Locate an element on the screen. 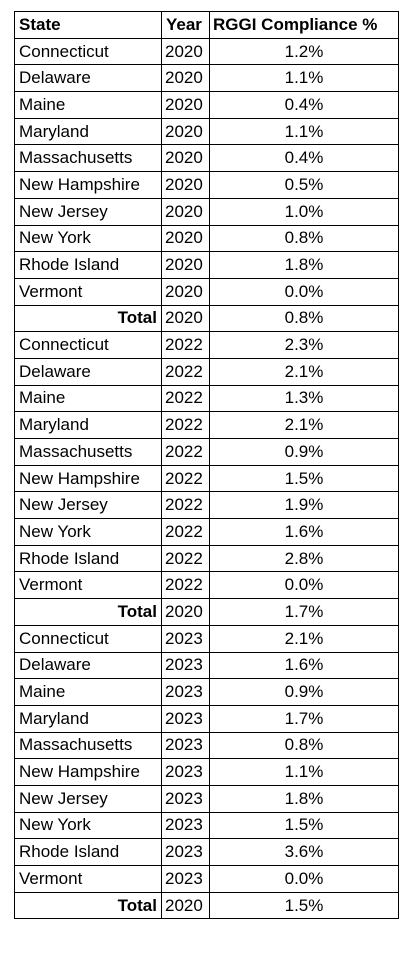 This screenshot has height=967, width=414. header-state: State is located at coordinates (88, 25).